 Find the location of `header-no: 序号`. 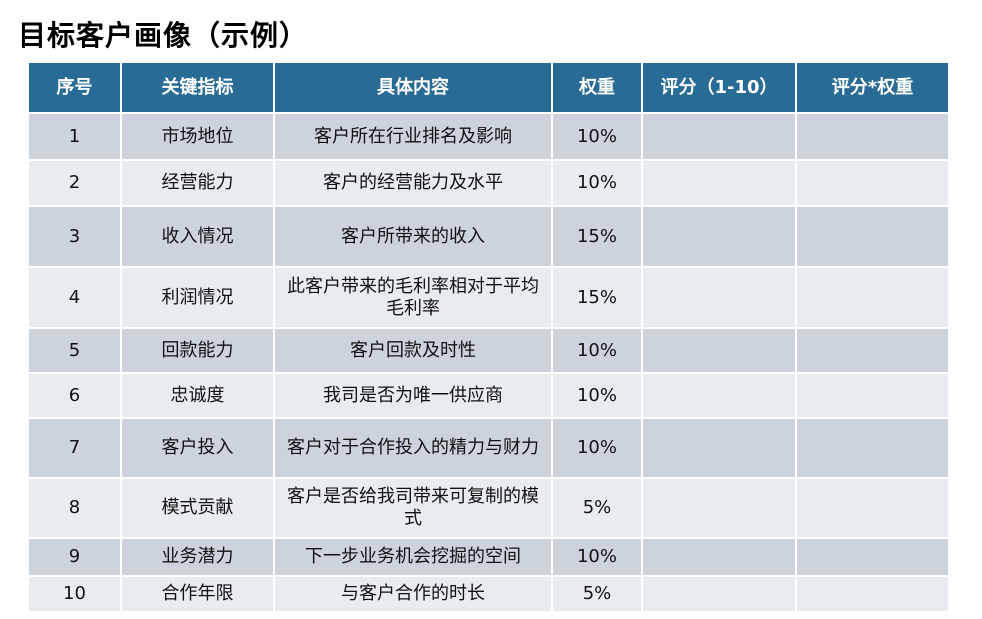

header-no: 序号 is located at coordinates (74, 87).